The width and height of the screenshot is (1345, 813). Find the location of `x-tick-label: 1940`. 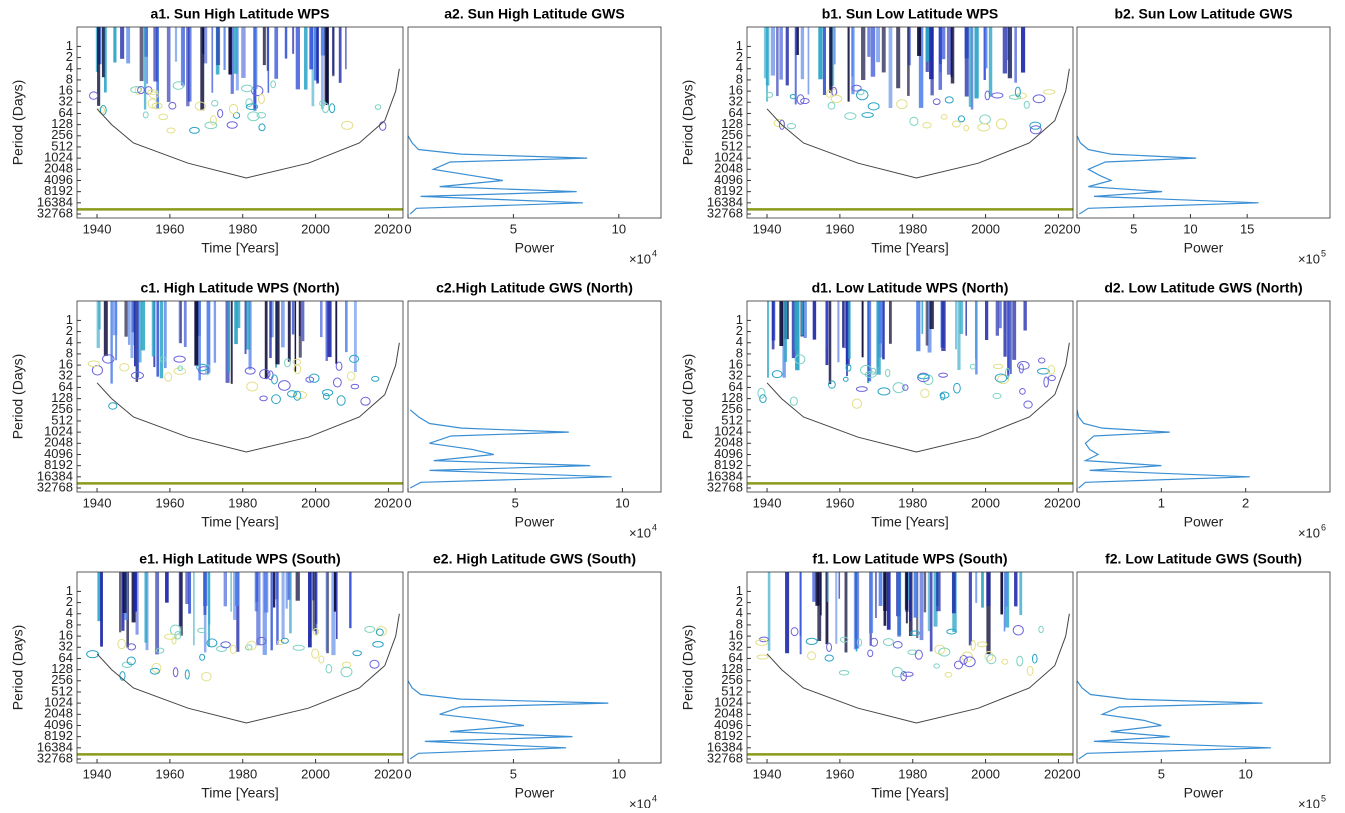

x-tick-label: 1940 is located at coordinates (767, 228).